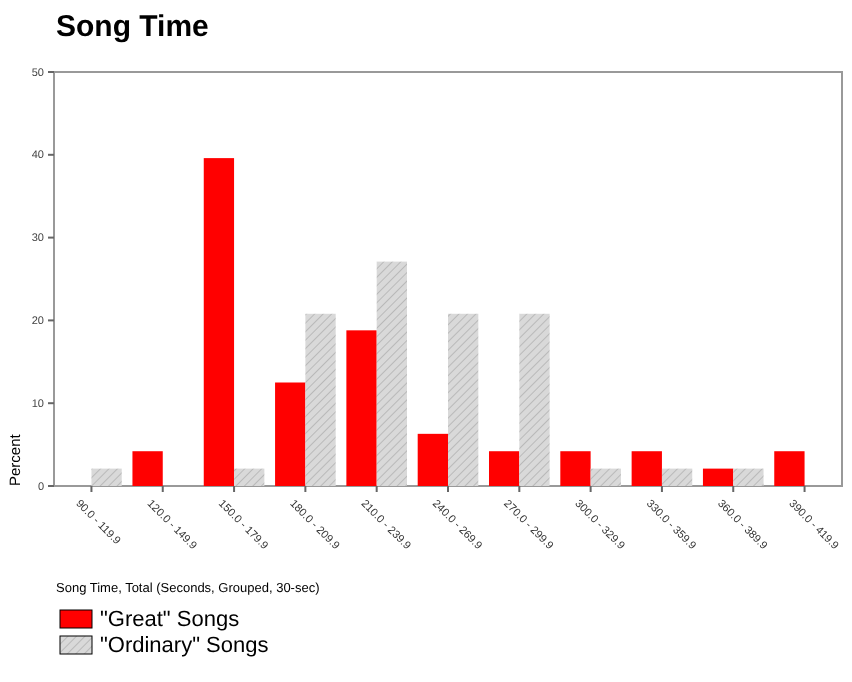 This screenshot has height=682, width=852. What do you see at coordinates (170, 620) in the screenshot?
I see `legend-label: "Great" Songs` at bounding box center [170, 620].